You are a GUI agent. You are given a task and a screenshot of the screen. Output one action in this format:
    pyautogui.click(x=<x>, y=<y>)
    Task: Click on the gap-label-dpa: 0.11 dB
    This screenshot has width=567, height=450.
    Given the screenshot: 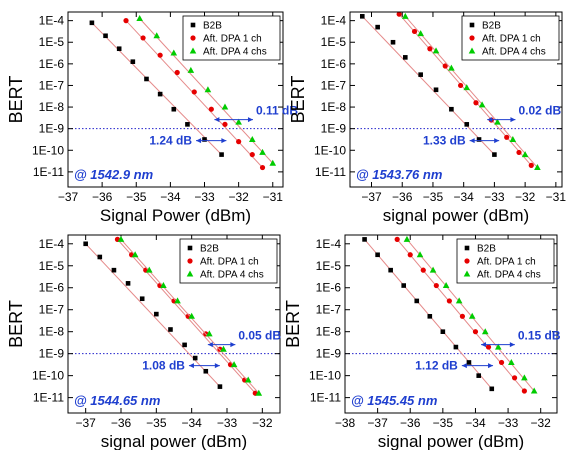 What is the action you would take?
    pyautogui.click(x=277, y=111)
    